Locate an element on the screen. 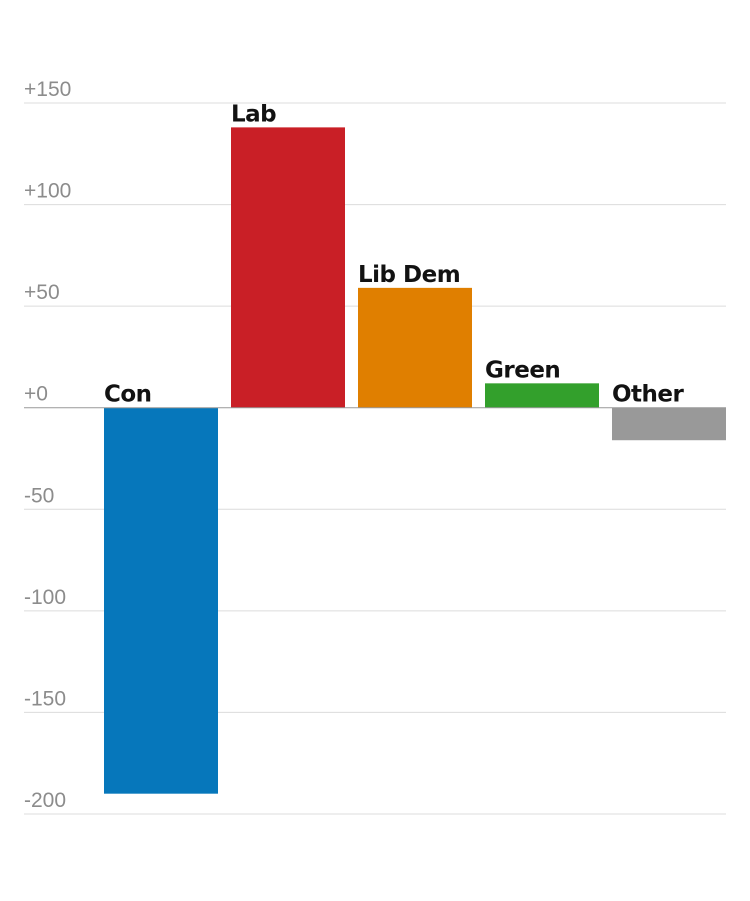  category-label: Con is located at coordinates (128, 395).